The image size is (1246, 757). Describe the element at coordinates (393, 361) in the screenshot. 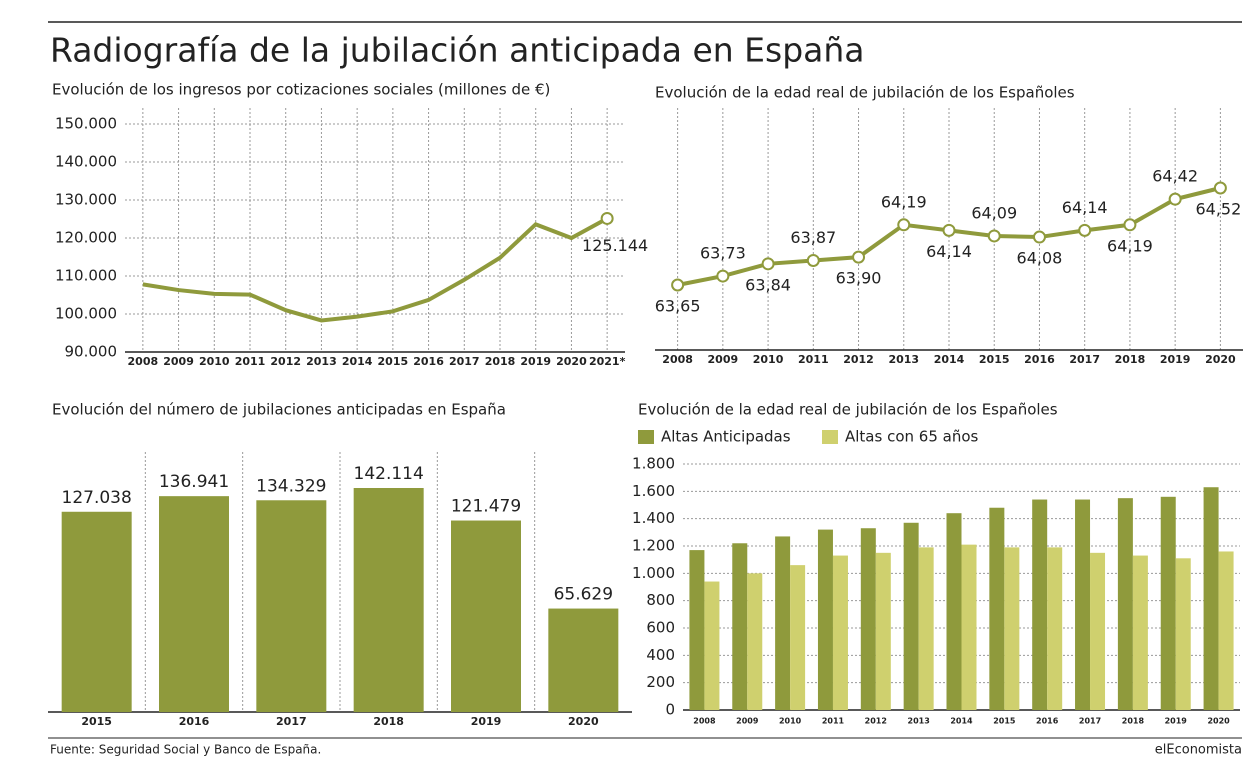

I see `x-tick-label: 2015` at that location.